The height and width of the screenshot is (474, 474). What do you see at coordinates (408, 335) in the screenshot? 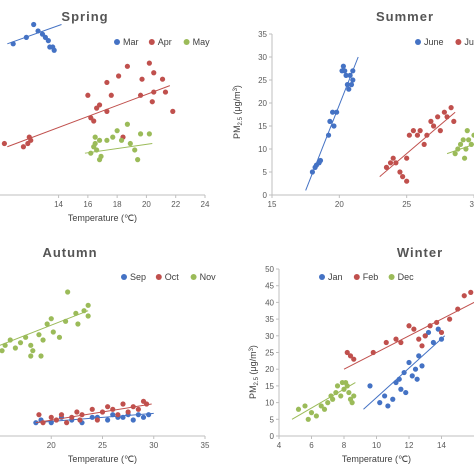
I see `feb-trendline` at bounding box center [408, 335].